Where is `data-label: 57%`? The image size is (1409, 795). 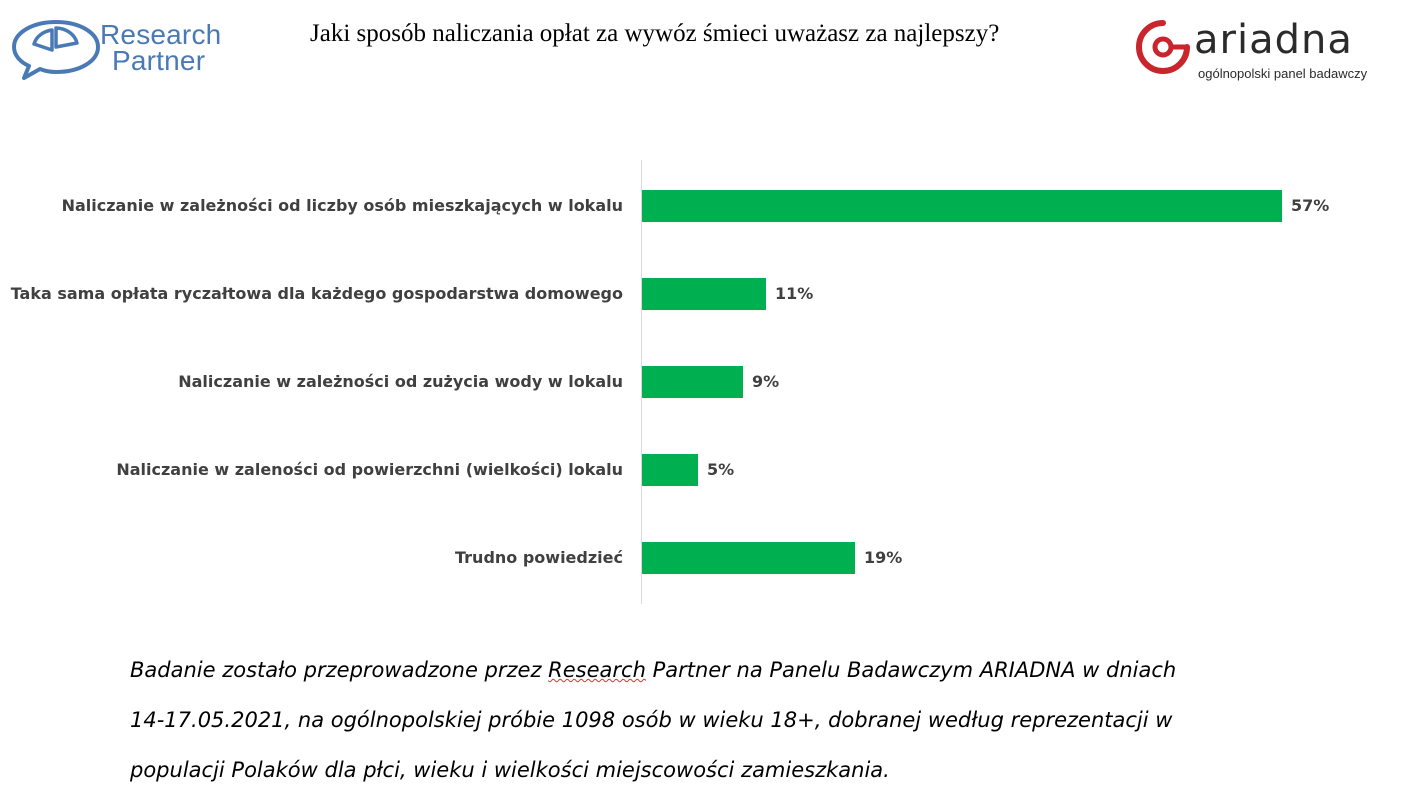 data-label: 57% is located at coordinates (1310, 205).